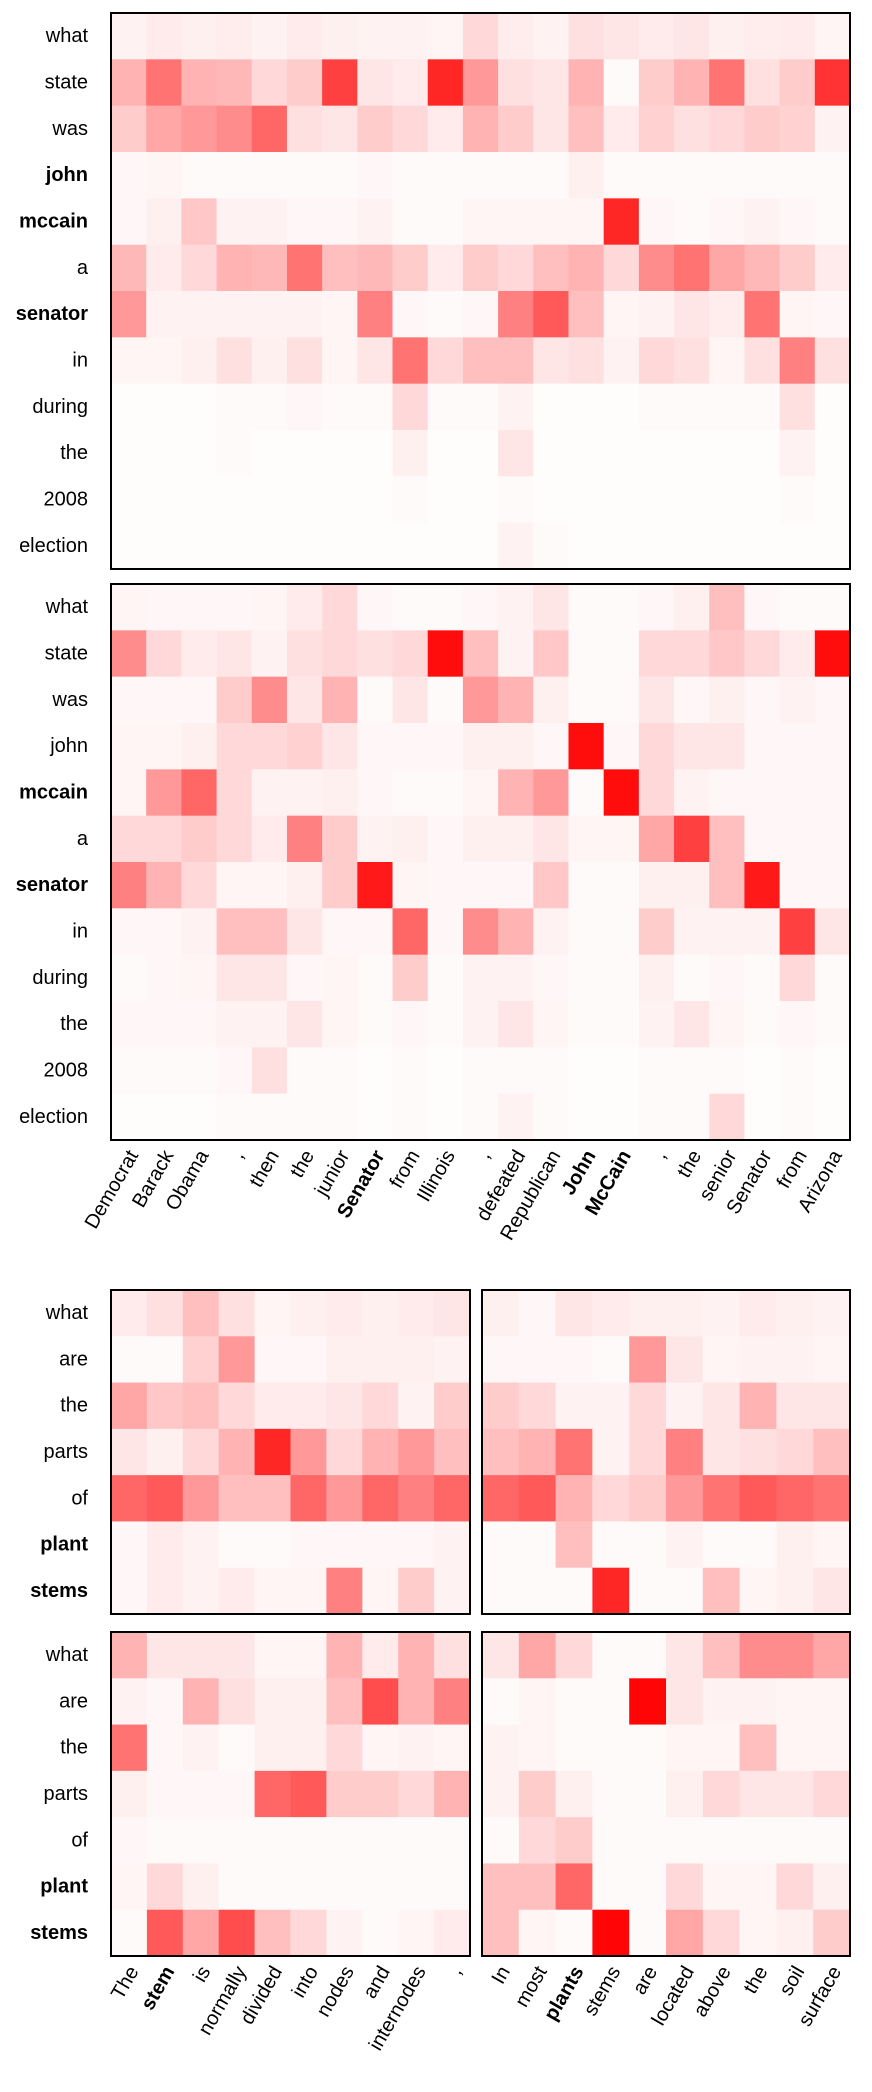  What do you see at coordinates (64, 1887) in the screenshot?
I see `y-tick-label: plant` at bounding box center [64, 1887].